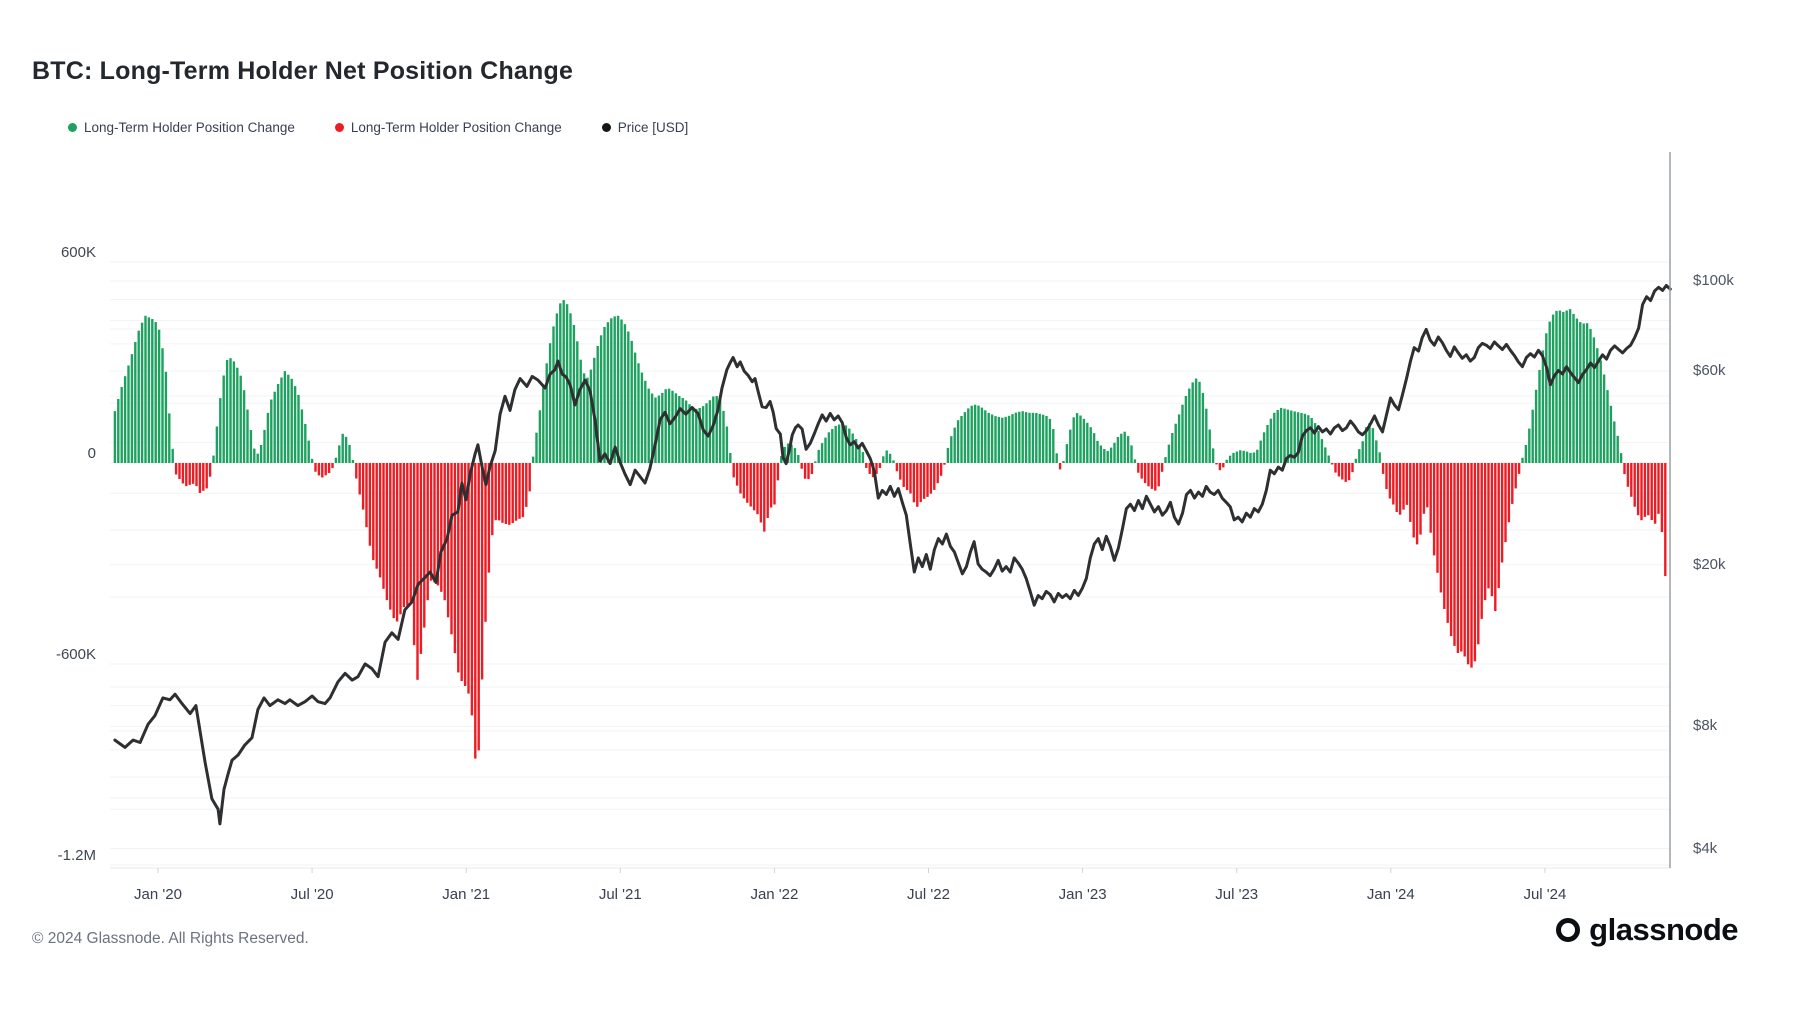  I want to click on legend-item-price: Price [USD], so click(645, 127).